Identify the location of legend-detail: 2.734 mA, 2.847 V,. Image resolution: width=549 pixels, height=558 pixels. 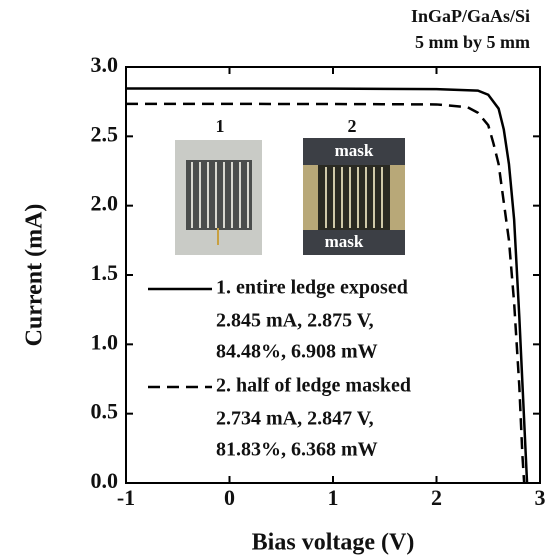
(295, 419).